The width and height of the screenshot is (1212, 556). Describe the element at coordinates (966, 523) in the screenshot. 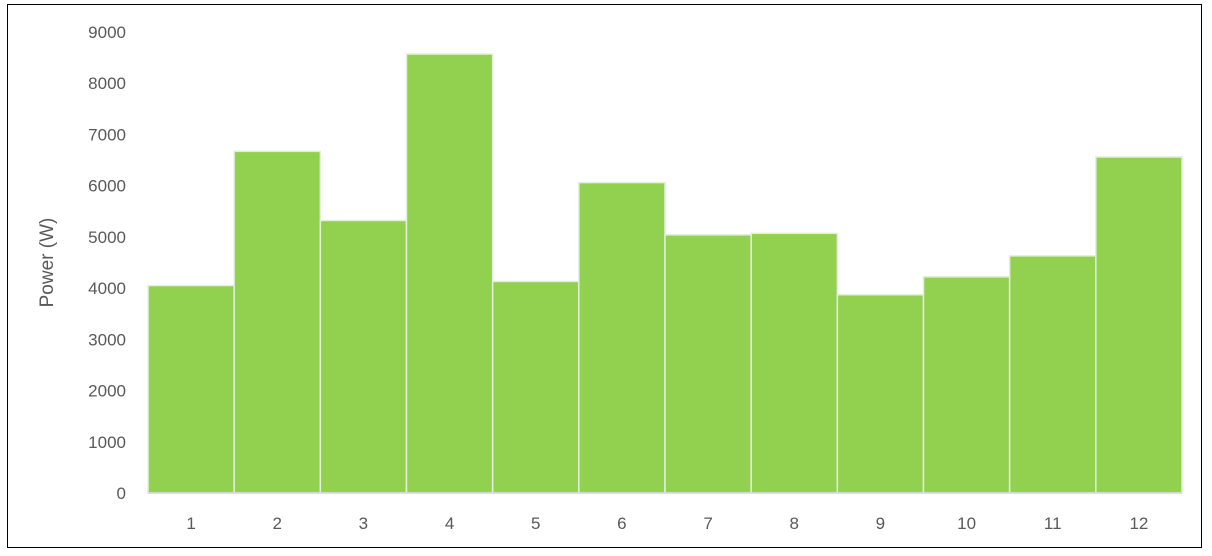

I see `x-tick-label: 10` at that location.